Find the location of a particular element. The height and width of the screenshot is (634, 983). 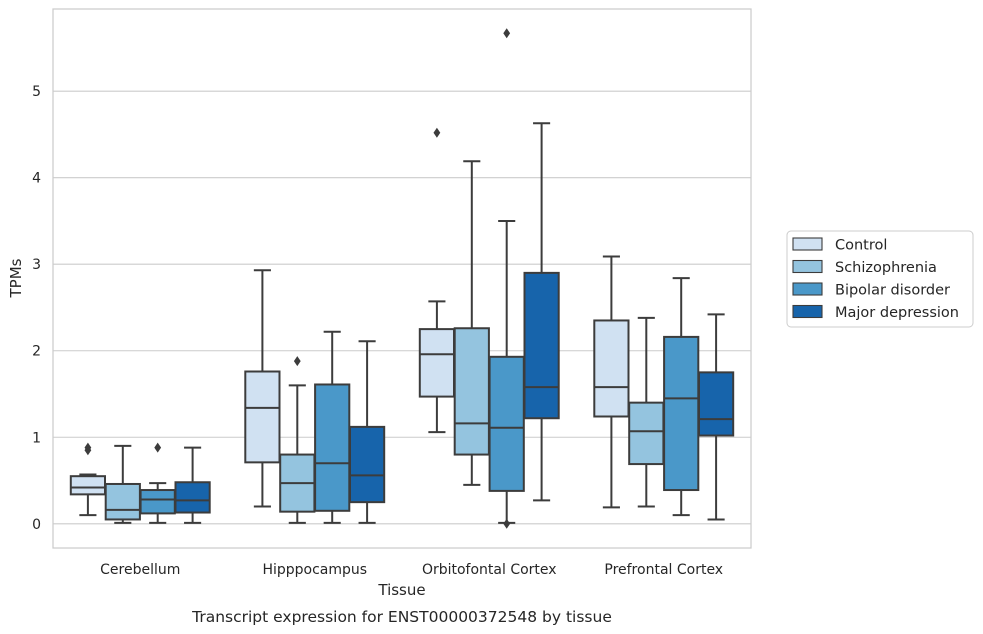

y-tick-label: 2 is located at coordinates (36, 352).